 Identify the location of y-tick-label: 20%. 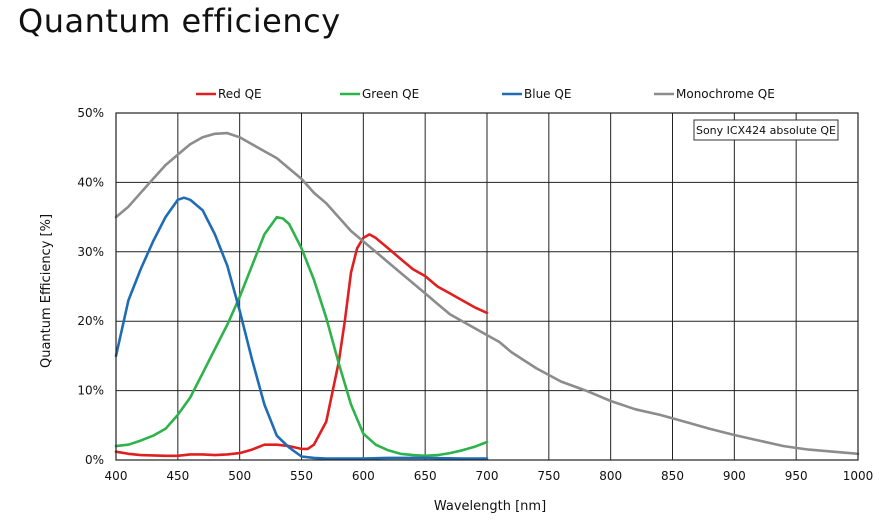
(90, 321).